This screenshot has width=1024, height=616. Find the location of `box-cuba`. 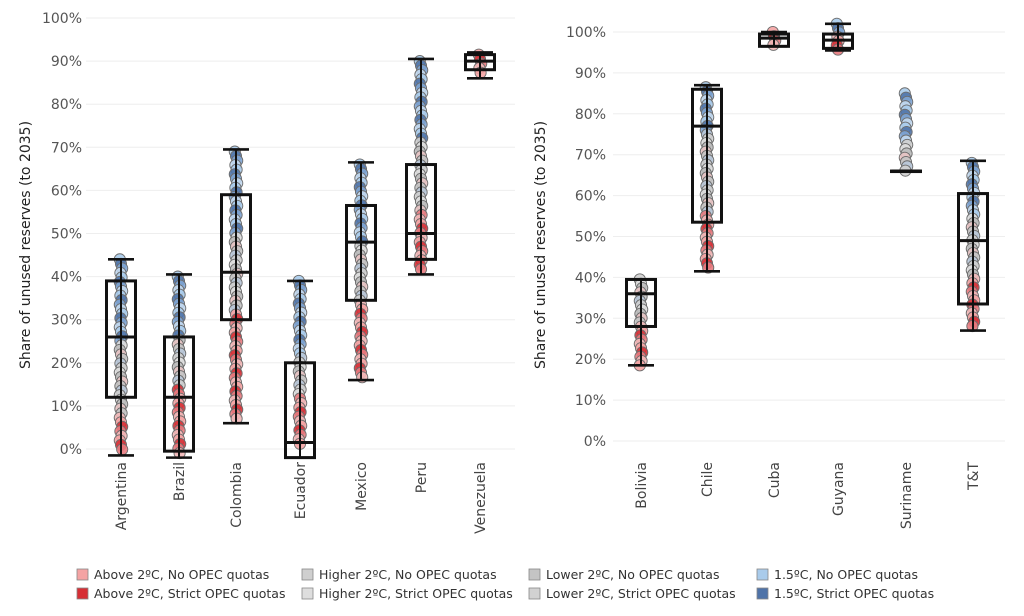

box-cuba is located at coordinates (774, 38).